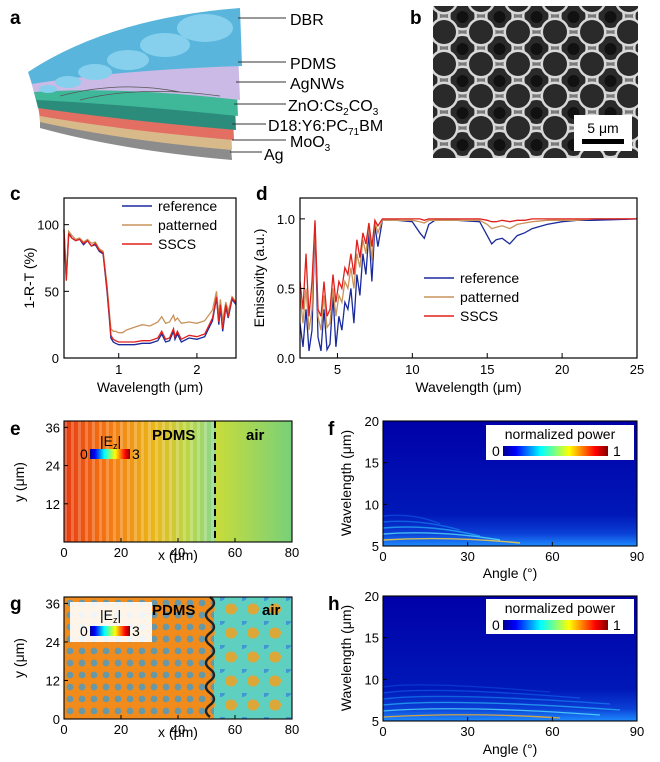 The height and width of the screenshot is (762, 660). What do you see at coordinates (274, 155) in the screenshot?
I see `label-ag: Ag` at bounding box center [274, 155].